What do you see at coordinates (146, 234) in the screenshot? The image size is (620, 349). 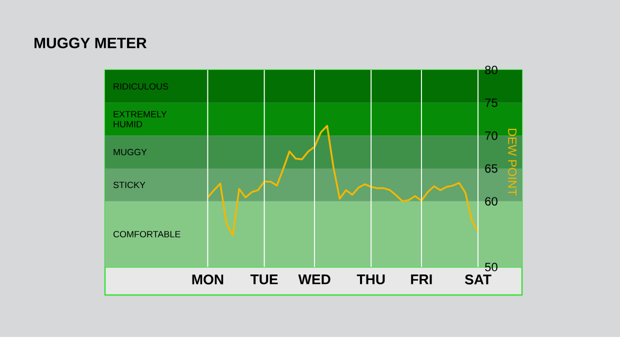 I see `band-label: COMFORTABLE` at bounding box center [146, 234].